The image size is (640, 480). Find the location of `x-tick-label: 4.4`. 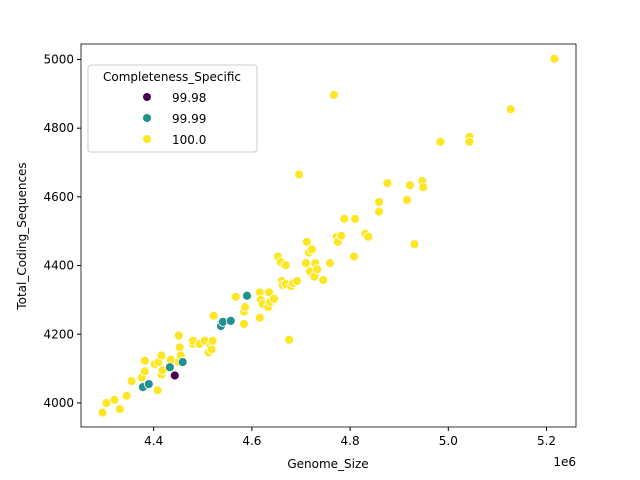

x-tick-label: 4.4 is located at coordinates (153, 441).